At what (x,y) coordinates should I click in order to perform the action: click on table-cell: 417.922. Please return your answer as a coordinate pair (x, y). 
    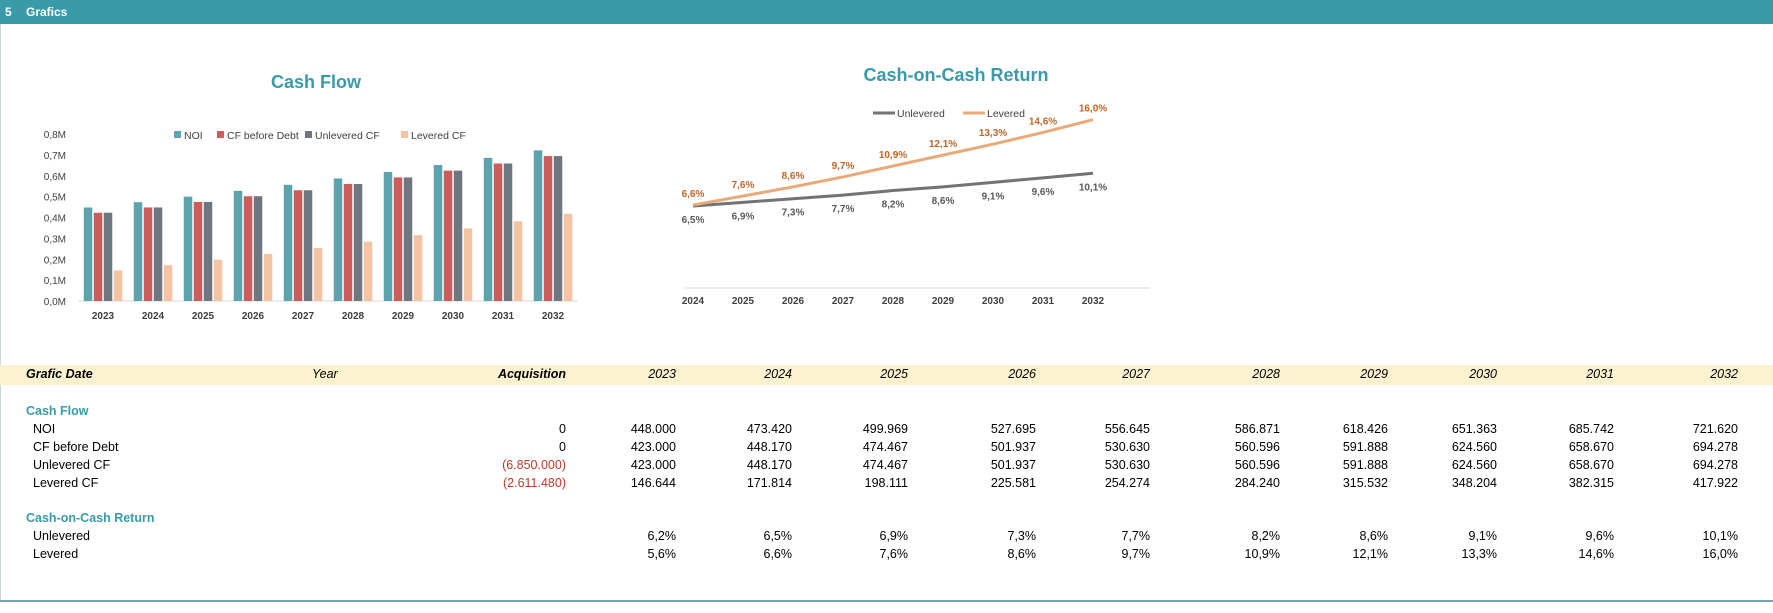
    Looking at the image, I should click on (1715, 483).